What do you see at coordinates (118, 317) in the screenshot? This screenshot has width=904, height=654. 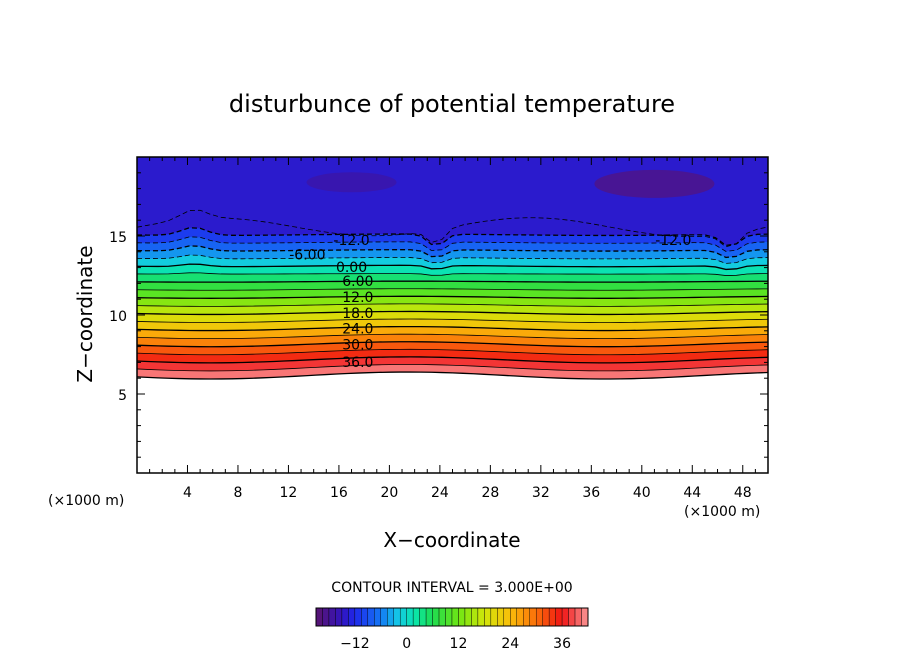 I see `y-tick-label: 10` at bounding box center [118, 317].